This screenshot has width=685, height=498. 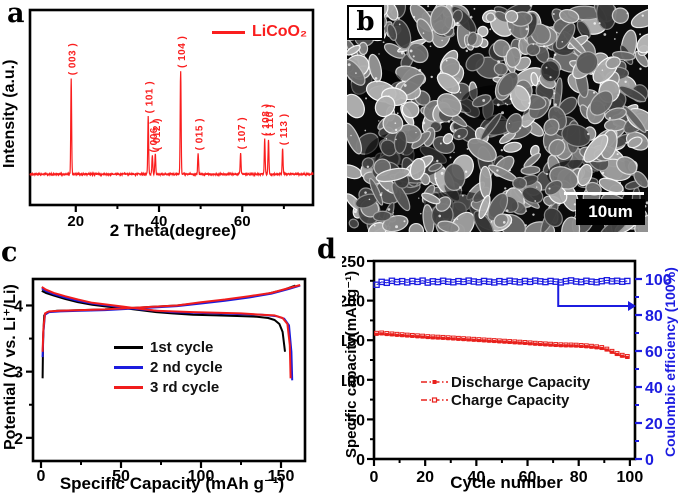 What do you see at coordinates (73, 59) in the screenshot?
I see `peak-label: ( 003 )` at bounding box center [73, 59].